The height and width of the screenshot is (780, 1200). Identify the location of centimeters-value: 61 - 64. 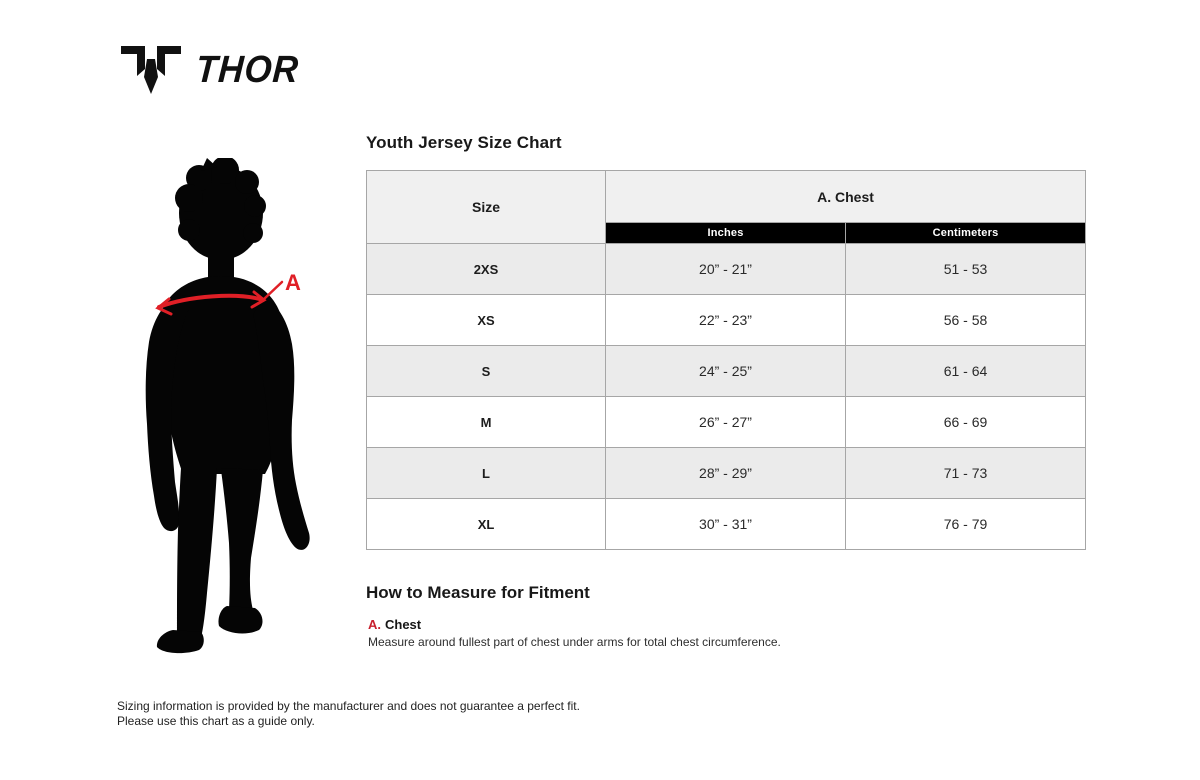
(965, 371).